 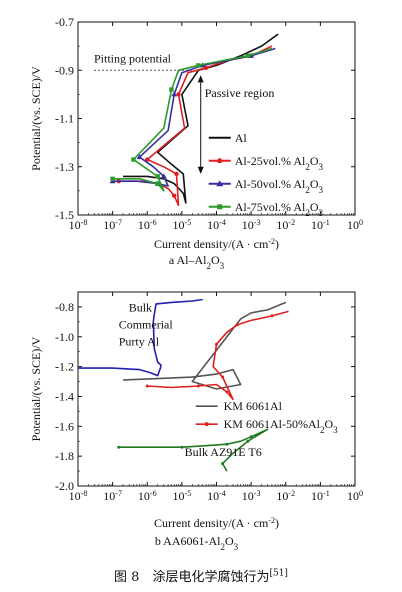 What do you see at coordinates (200, 79) in the screenshot?
I see `passive-arrow-head-up` at bounding box center [200, 79].